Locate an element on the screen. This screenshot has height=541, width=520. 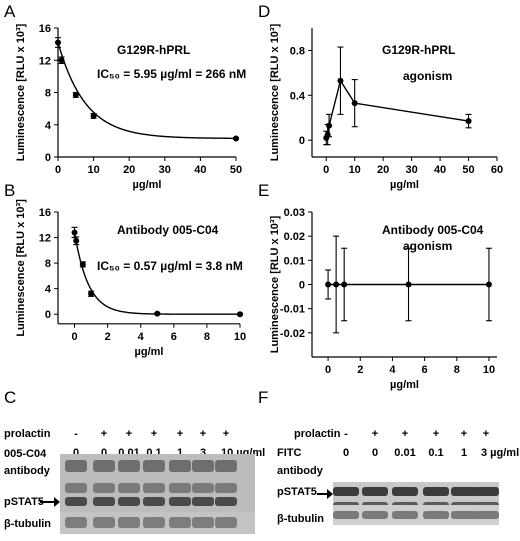
blot-f-doses: 0 0 0.01 0.1 1 3 µg/ml is located at coordinates (431, 453).